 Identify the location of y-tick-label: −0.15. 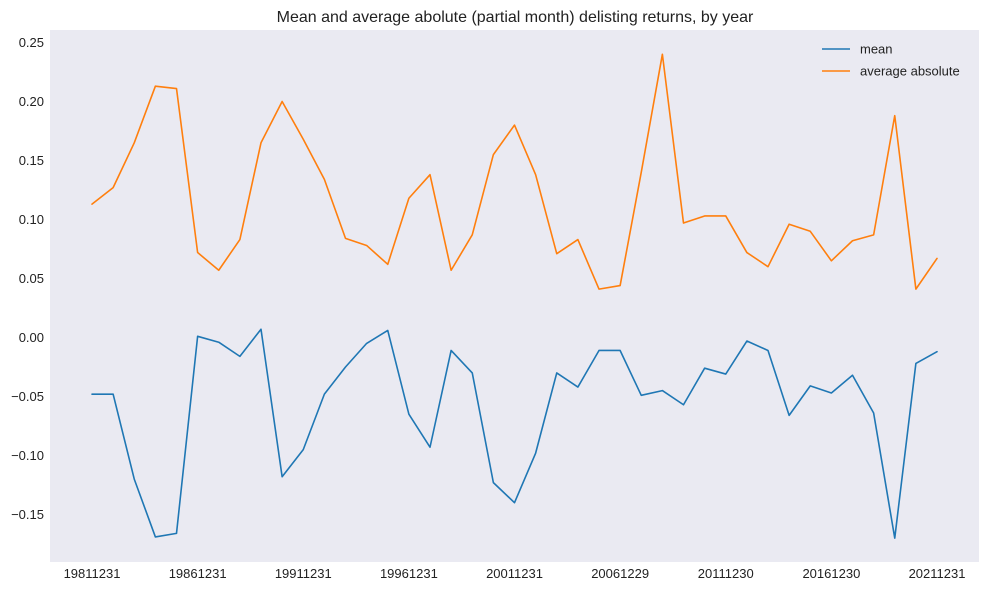
(27, 514).